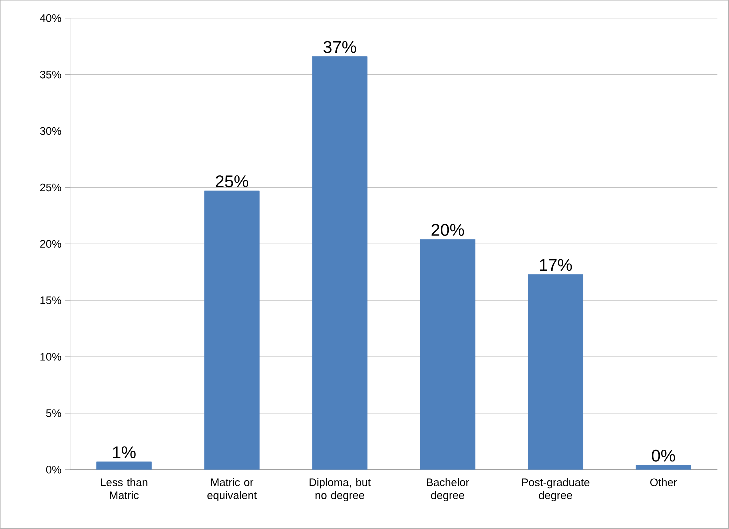 Image resolution: width=729 pixels, height=529 pixels. What do you see at coordinates (664, 456) in the screenshot?
I see `data-label: 0%` at bounding box center [664, 456].